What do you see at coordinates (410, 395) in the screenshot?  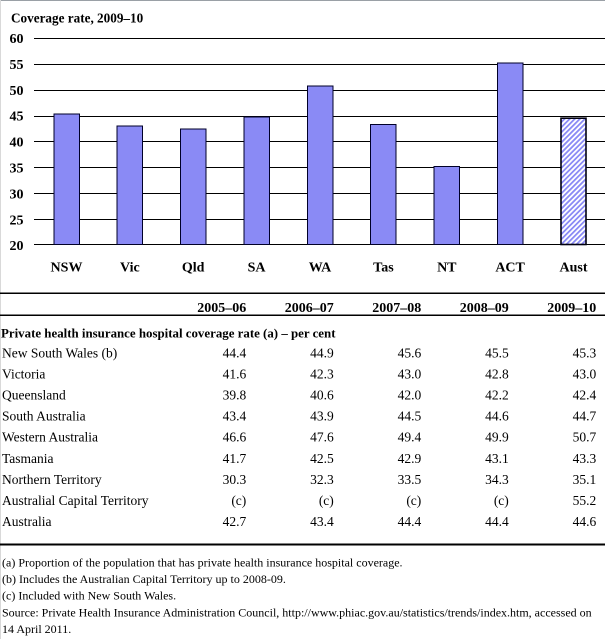 I see `svg-text: 42.0` at bounding box center [410, 395].